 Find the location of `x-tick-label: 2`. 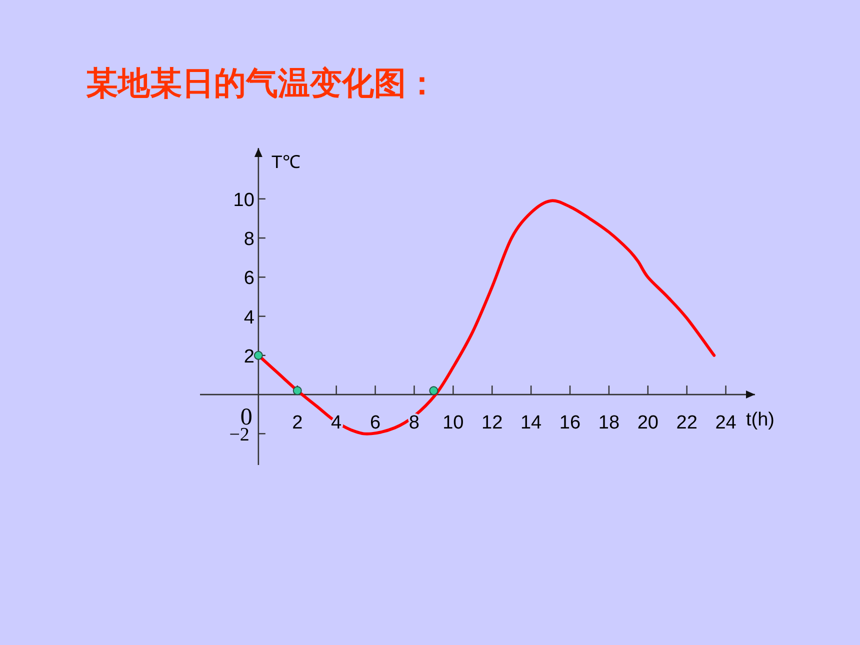

x-tick-label: 2 is located at coordinates (297, 423).